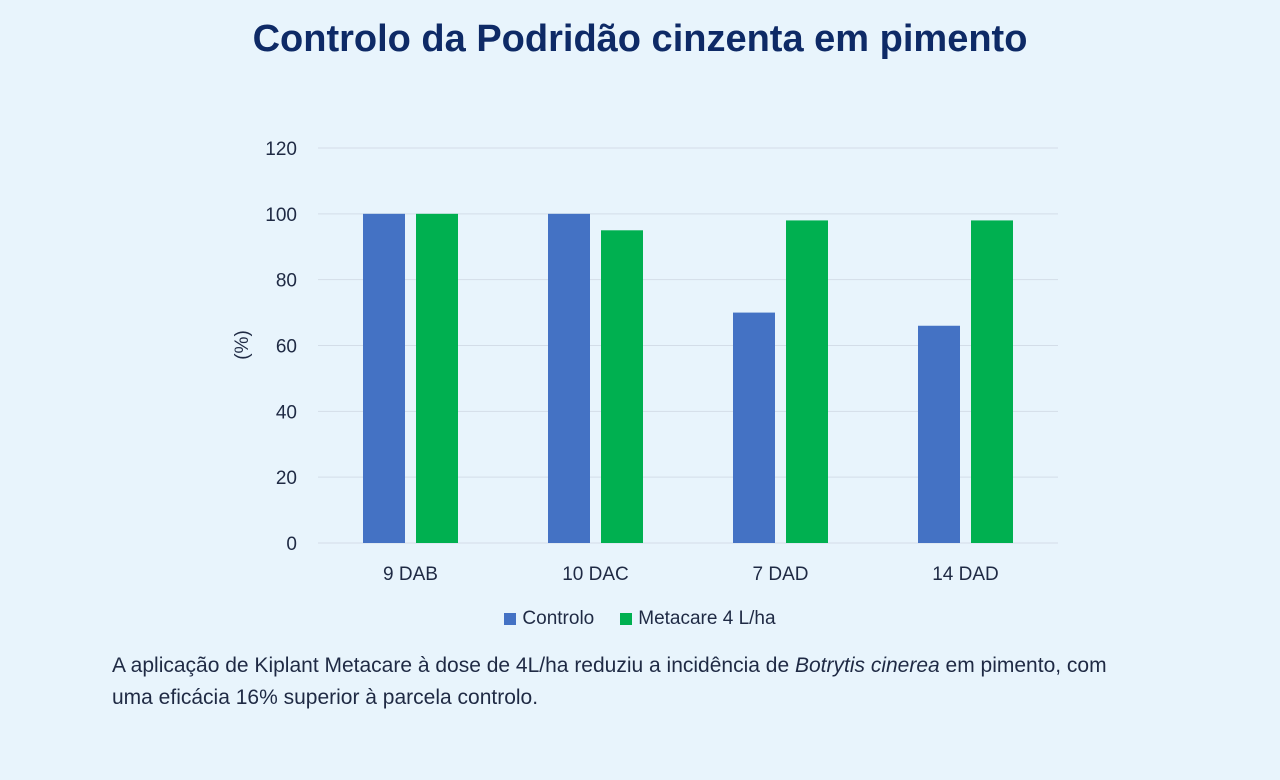 This screenshot has height=780, width=1280. Describe the element at coordinates (867, 665) in the screenshot. I see `caption-species: Botrytis cinerea` at that location.